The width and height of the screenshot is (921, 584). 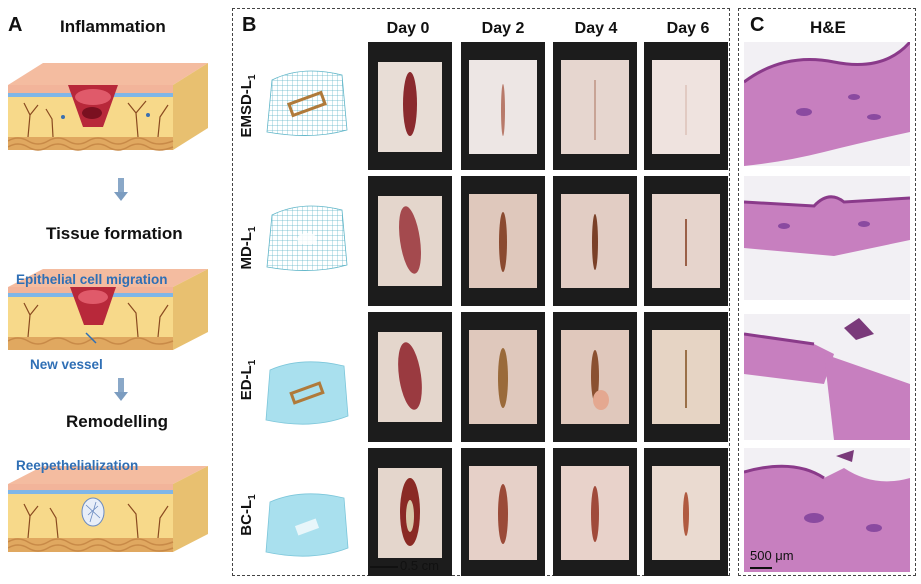 What do you see at coordinates (410, 377) in the screenshot?
I see `wound-photo-ed-day0` at bounding box center [410, 377].